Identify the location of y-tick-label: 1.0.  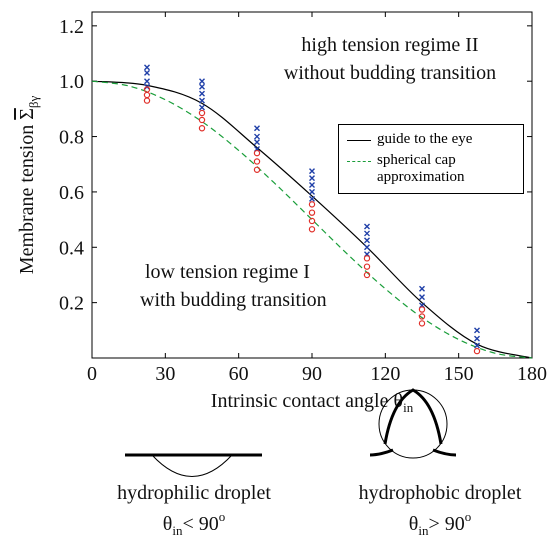
(71, 82).